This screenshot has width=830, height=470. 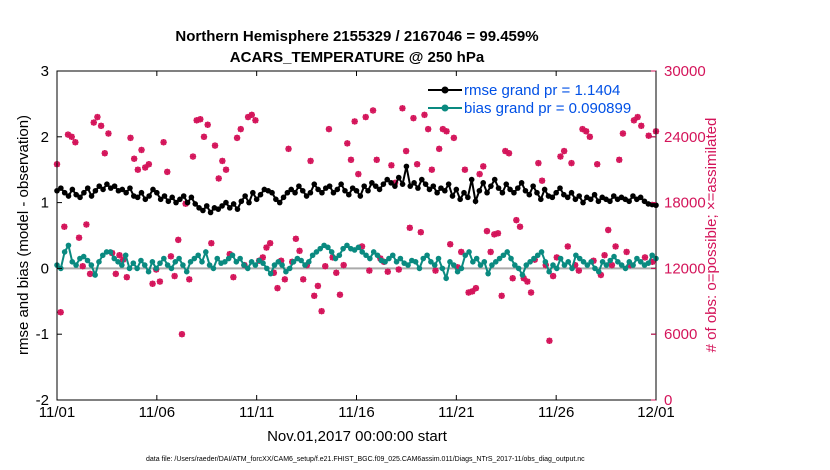 I want to click on y-left-tick-label: -1, so click(x=42, y=334).